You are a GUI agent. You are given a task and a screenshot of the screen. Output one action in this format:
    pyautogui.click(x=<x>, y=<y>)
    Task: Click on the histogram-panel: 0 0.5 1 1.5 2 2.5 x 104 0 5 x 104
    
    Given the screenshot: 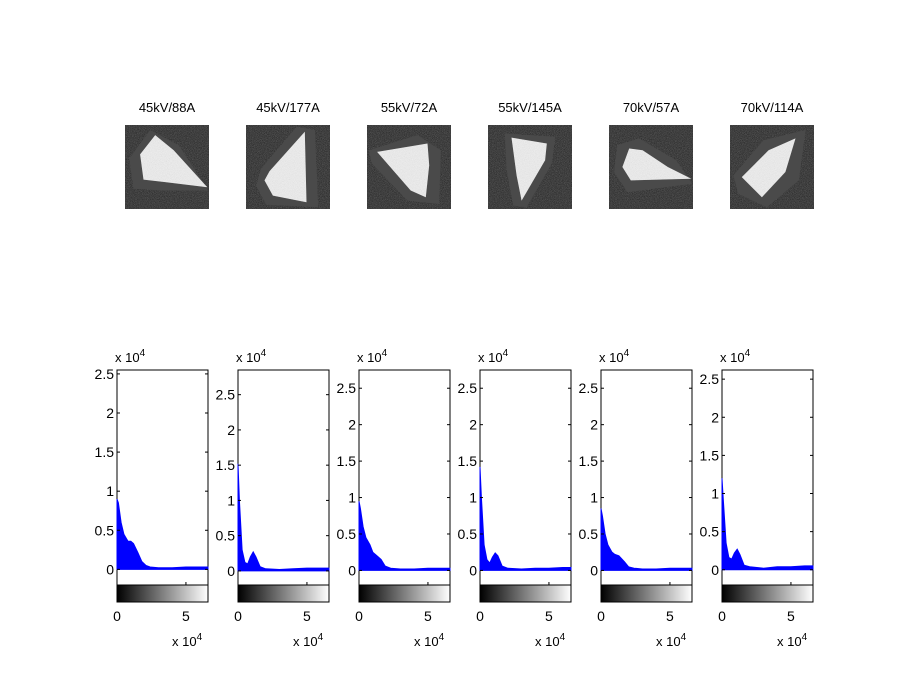 What is the action you would take?
    pyautogui.click(x=273, y=498)
    